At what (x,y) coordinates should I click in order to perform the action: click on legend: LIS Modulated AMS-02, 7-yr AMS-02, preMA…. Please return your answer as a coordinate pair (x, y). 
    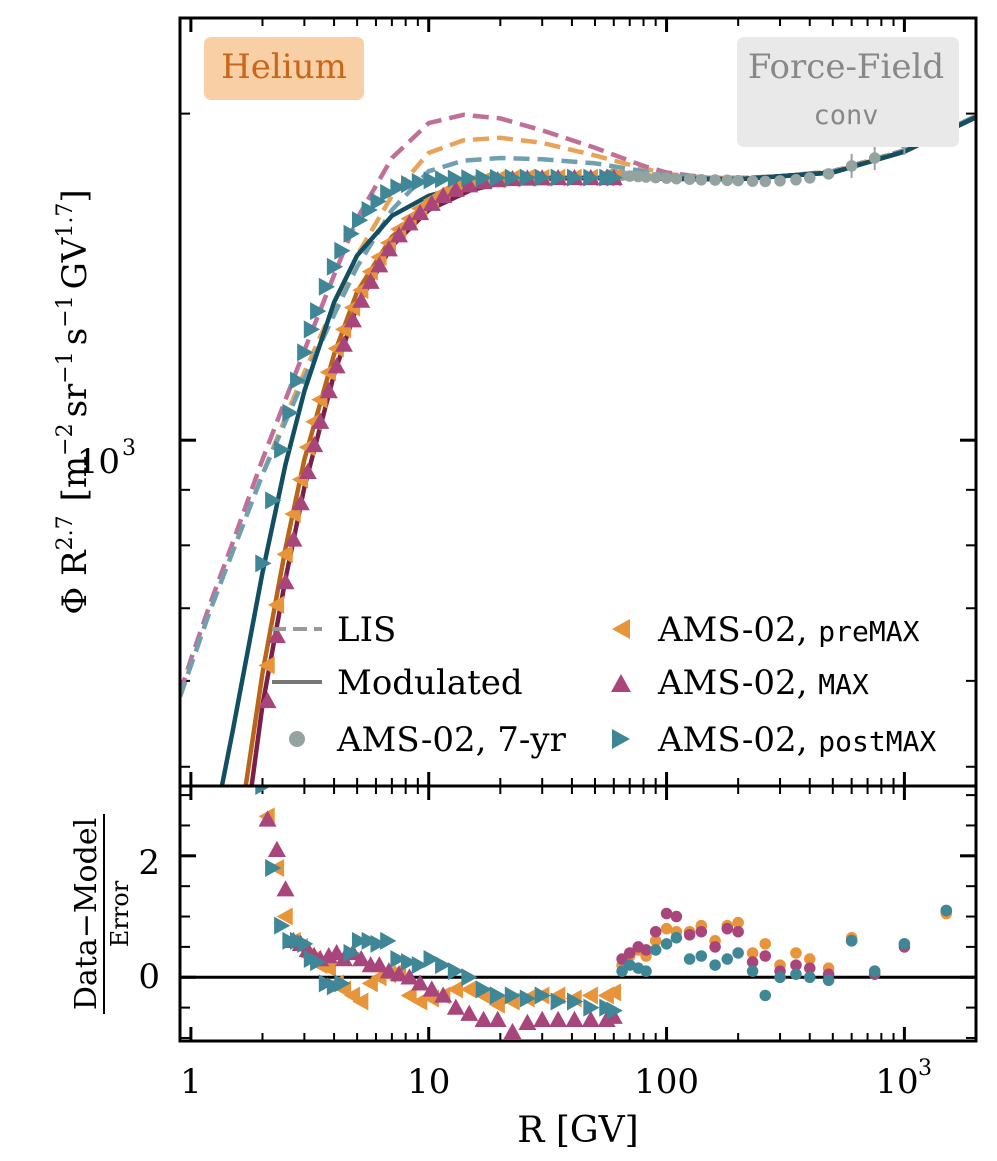
    Looking at the image, I should click on (604, 685).